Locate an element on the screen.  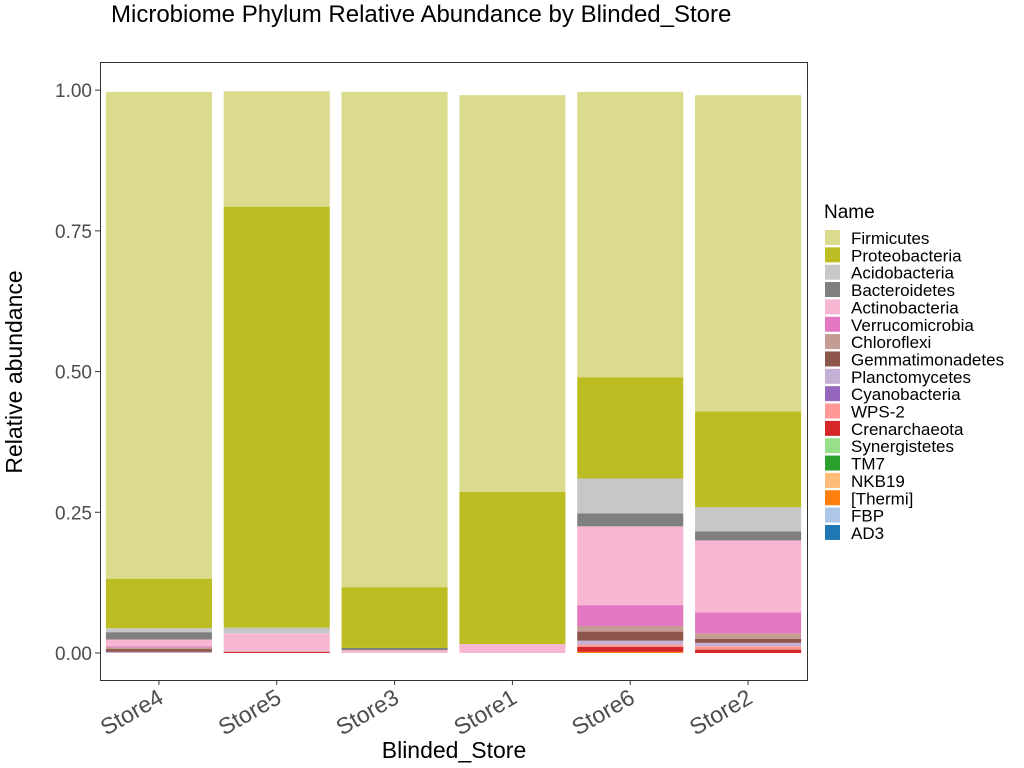
bar-segment-store4-gemmatimonadetes is located at coordinates (158, 650).